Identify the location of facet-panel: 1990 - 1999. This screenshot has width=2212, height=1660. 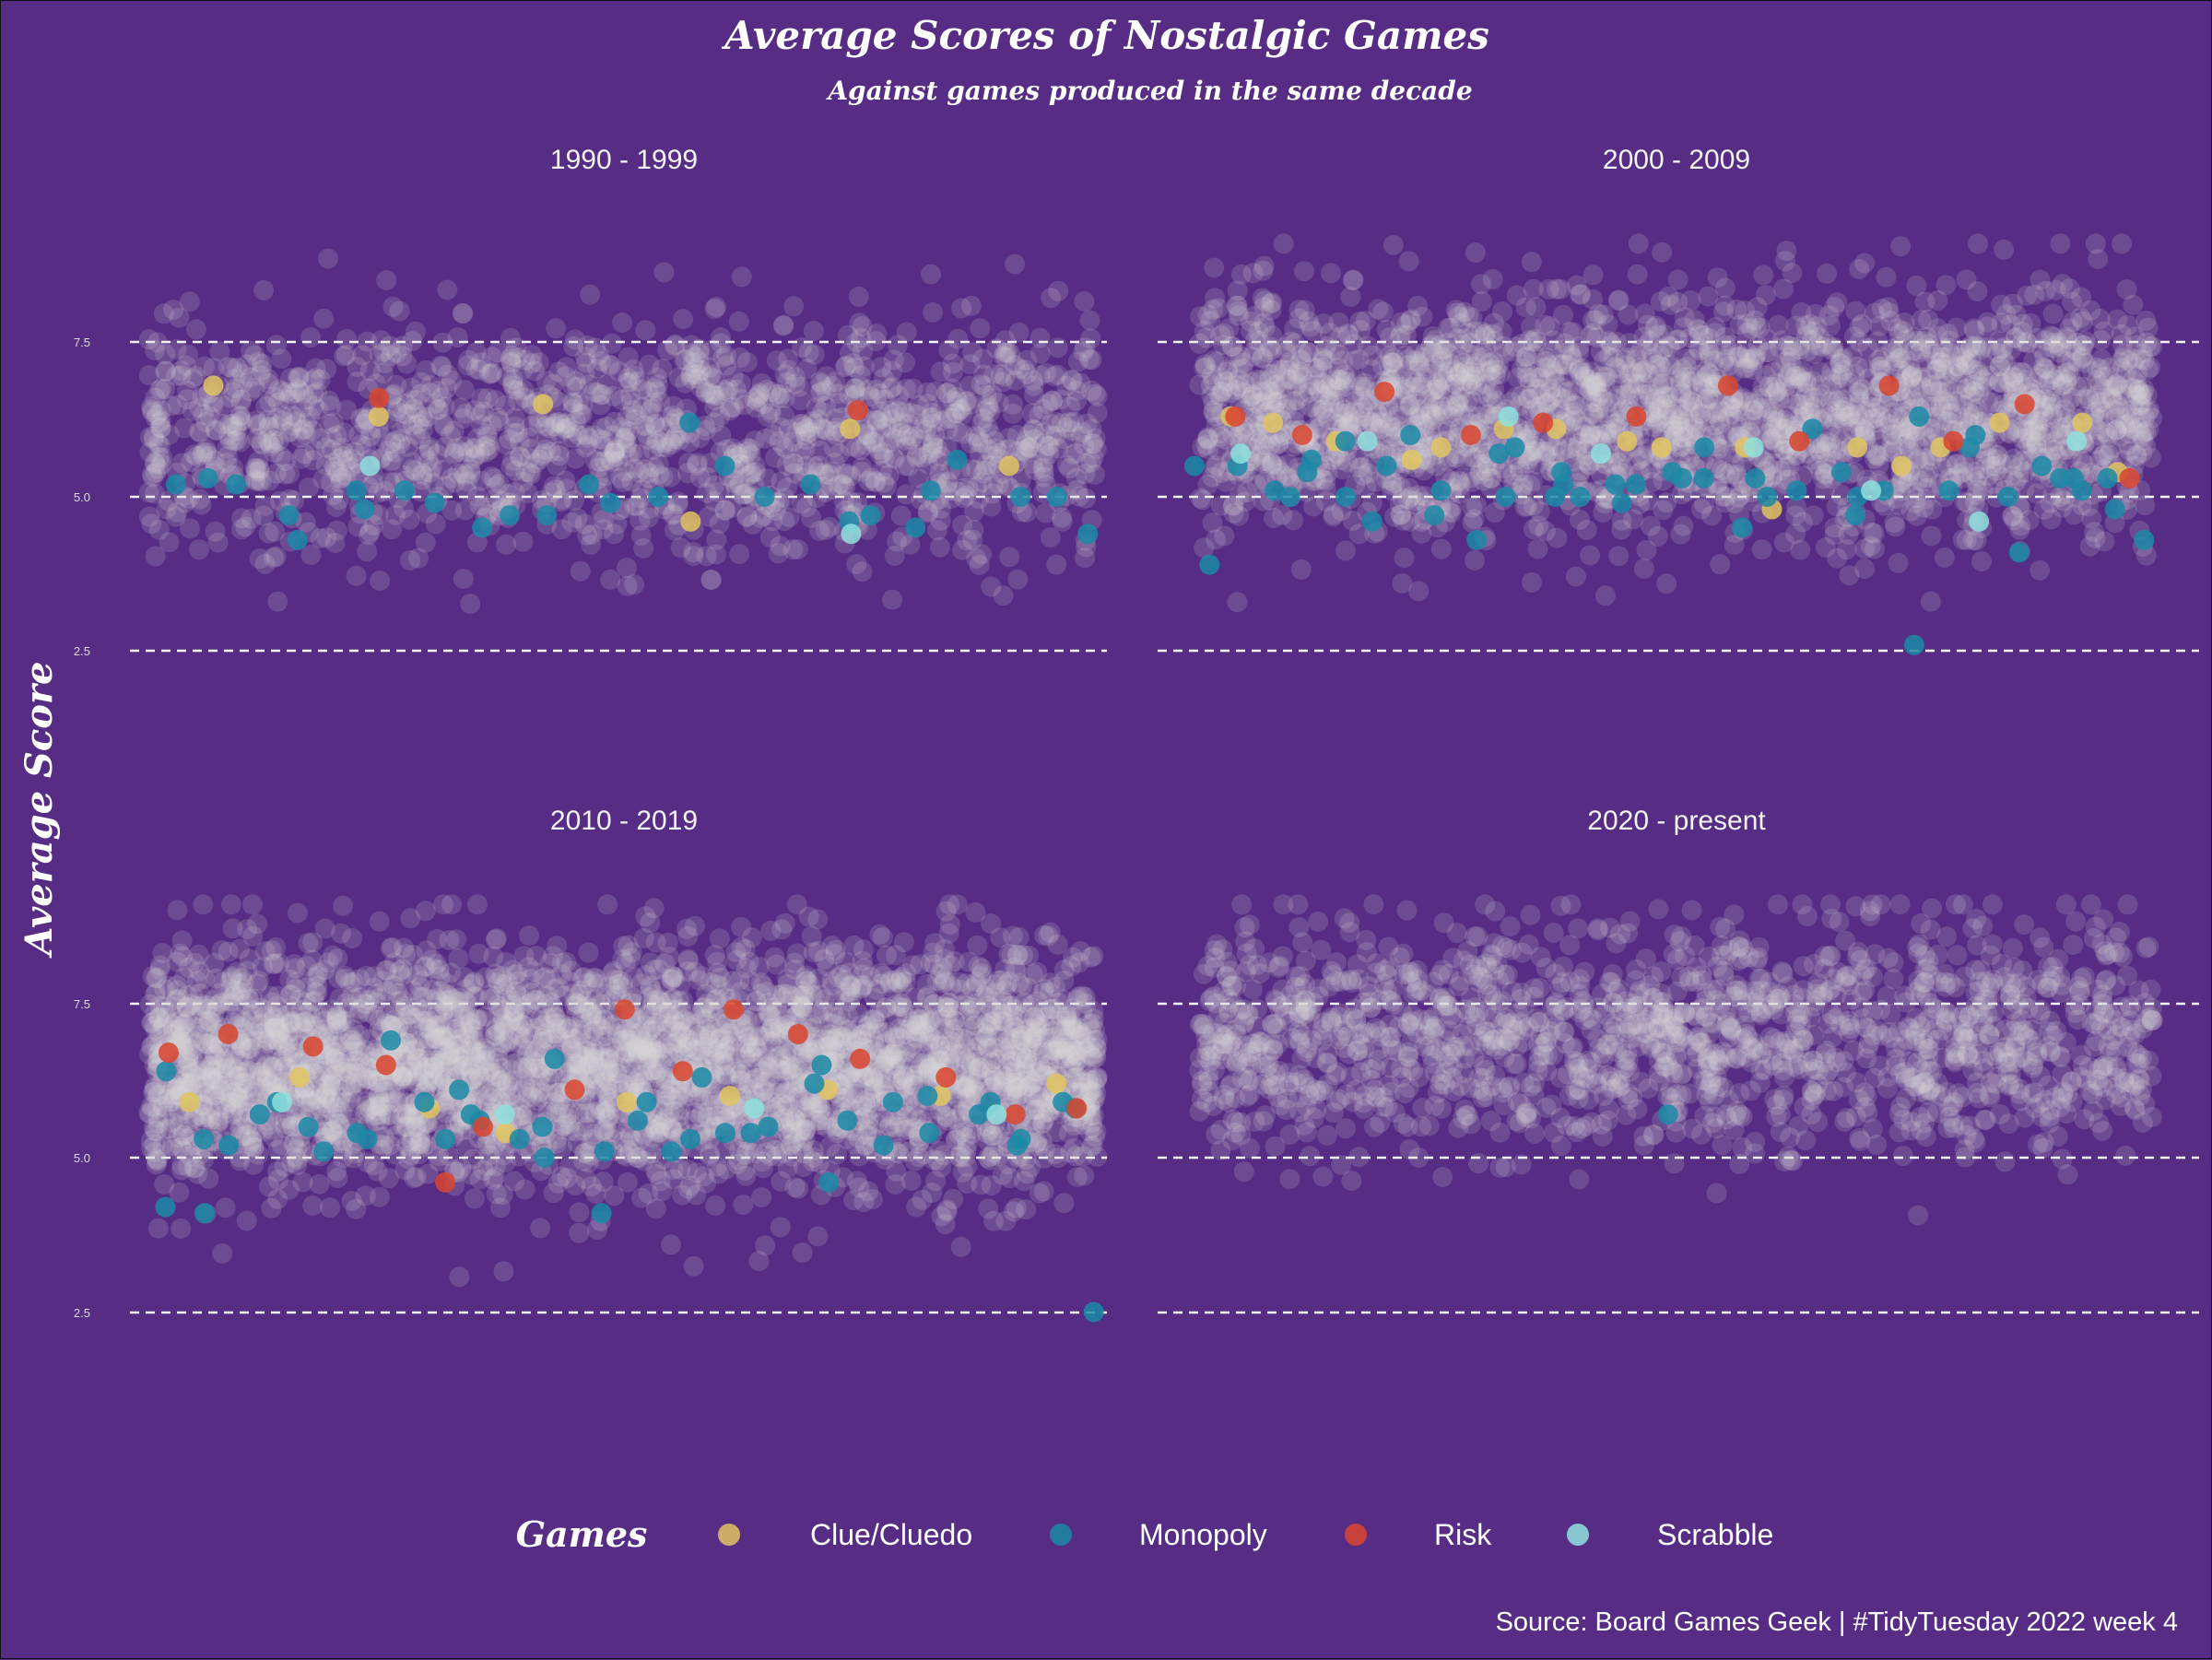
(623, 379).